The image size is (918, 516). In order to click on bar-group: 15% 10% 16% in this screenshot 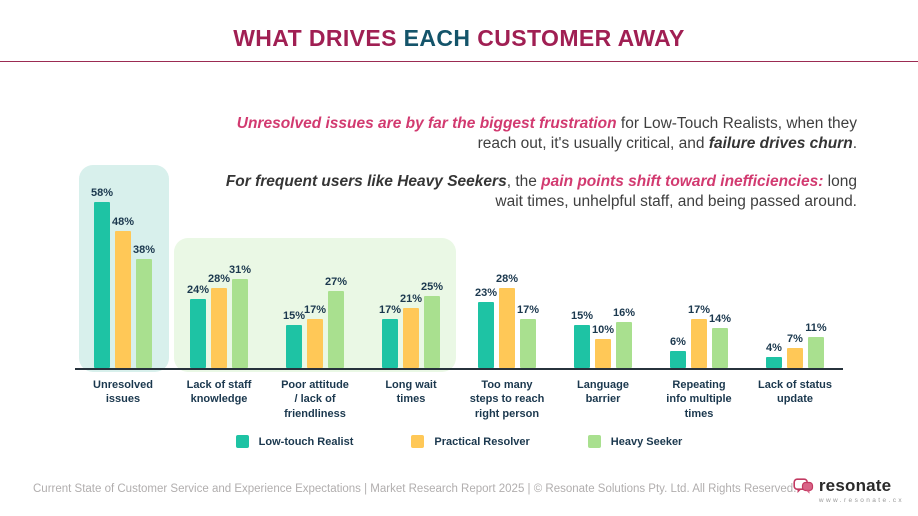, I will do `click(603, 266)`.